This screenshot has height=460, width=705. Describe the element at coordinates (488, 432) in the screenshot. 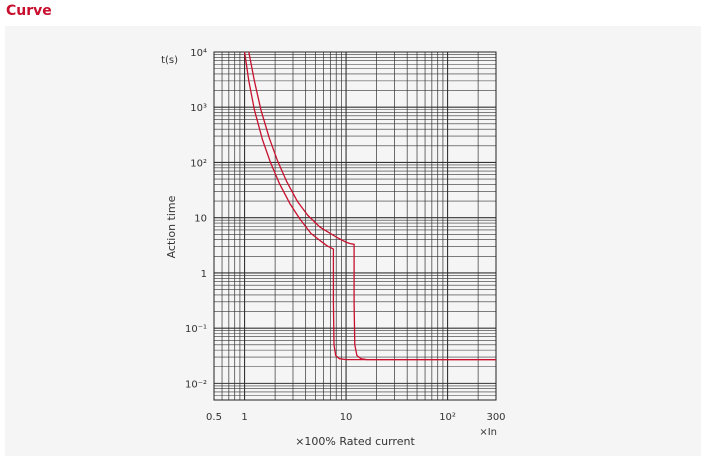

I see `x-unit-label: ×In` at that location.